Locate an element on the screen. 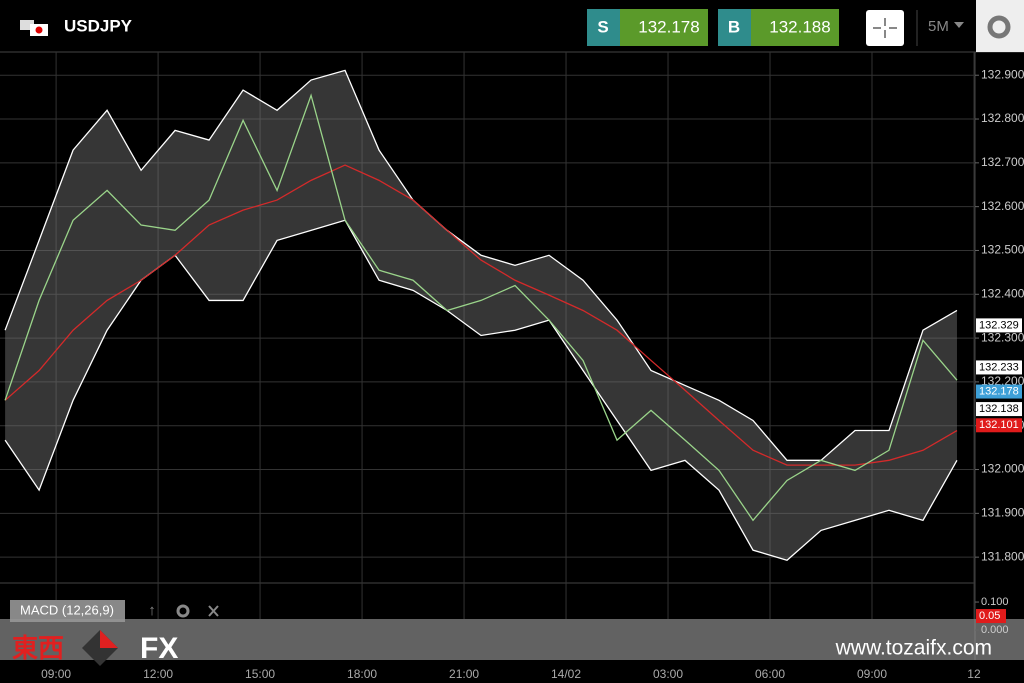 This screenshot has height=683, width=1024. macd-y-tick-label: 0.000 is located at coordinates (995, 630).